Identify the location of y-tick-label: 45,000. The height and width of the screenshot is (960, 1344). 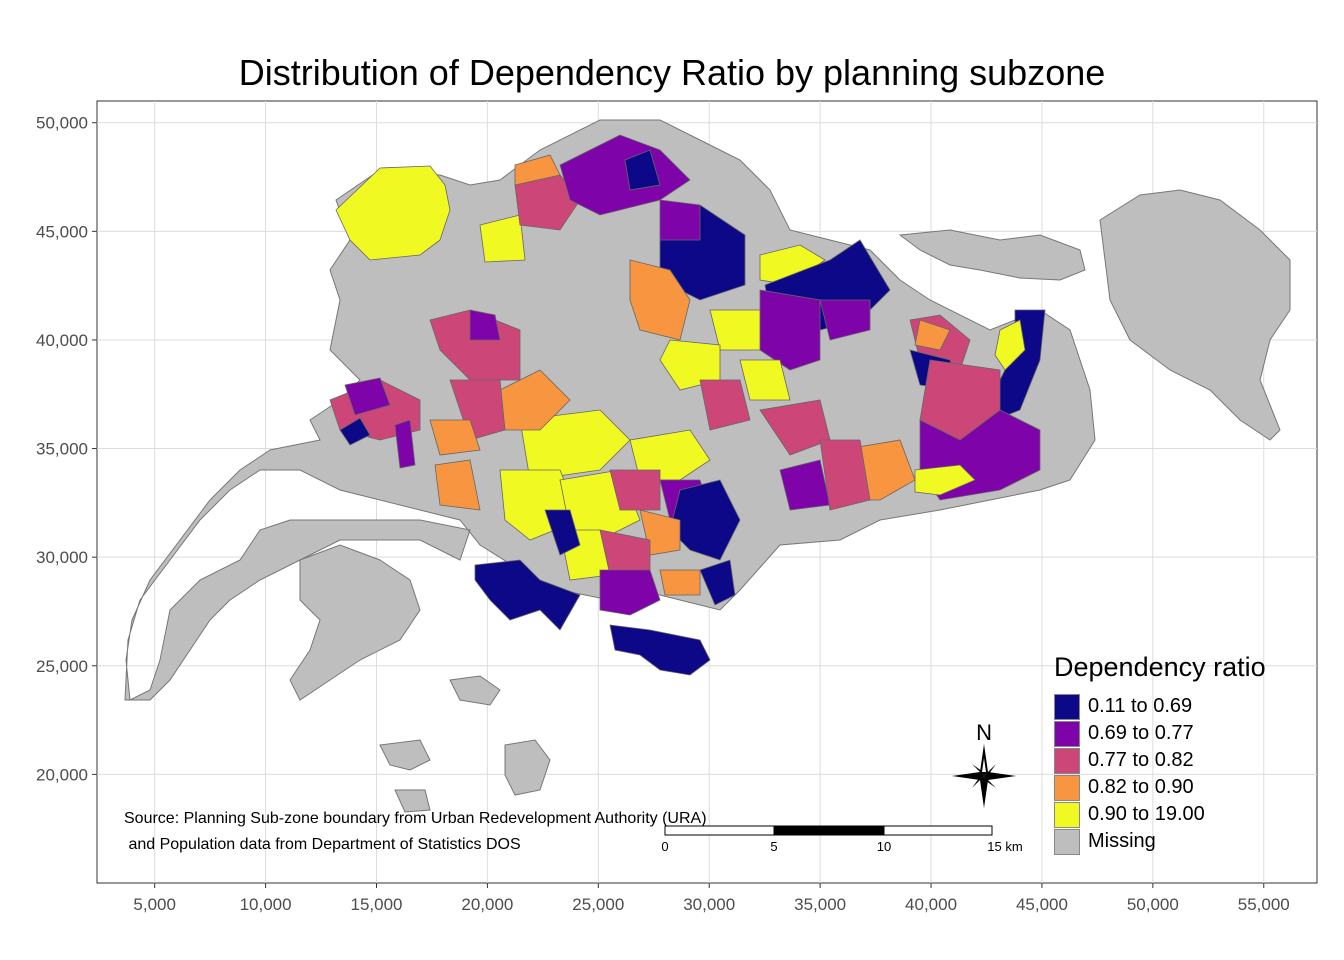
(62, 231).